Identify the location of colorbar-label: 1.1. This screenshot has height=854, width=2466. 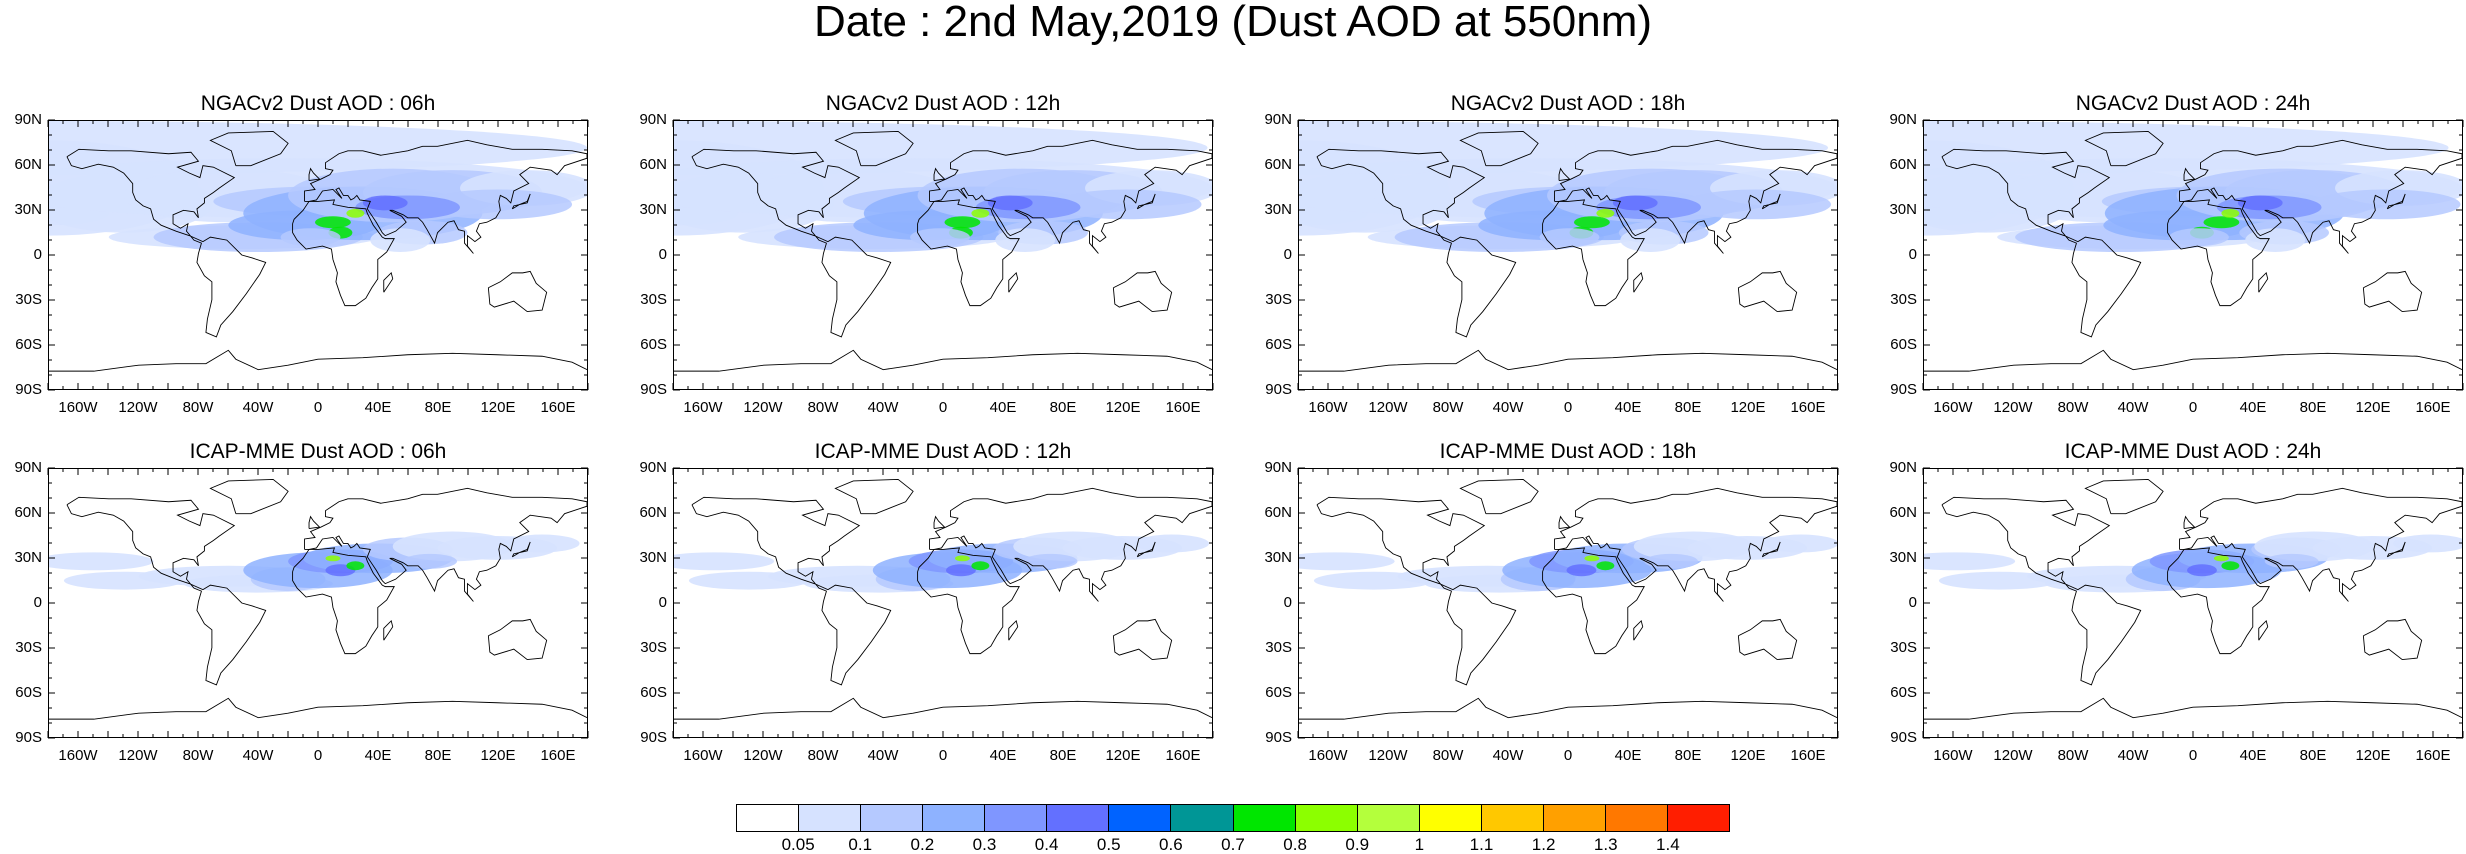
(1481, 844).